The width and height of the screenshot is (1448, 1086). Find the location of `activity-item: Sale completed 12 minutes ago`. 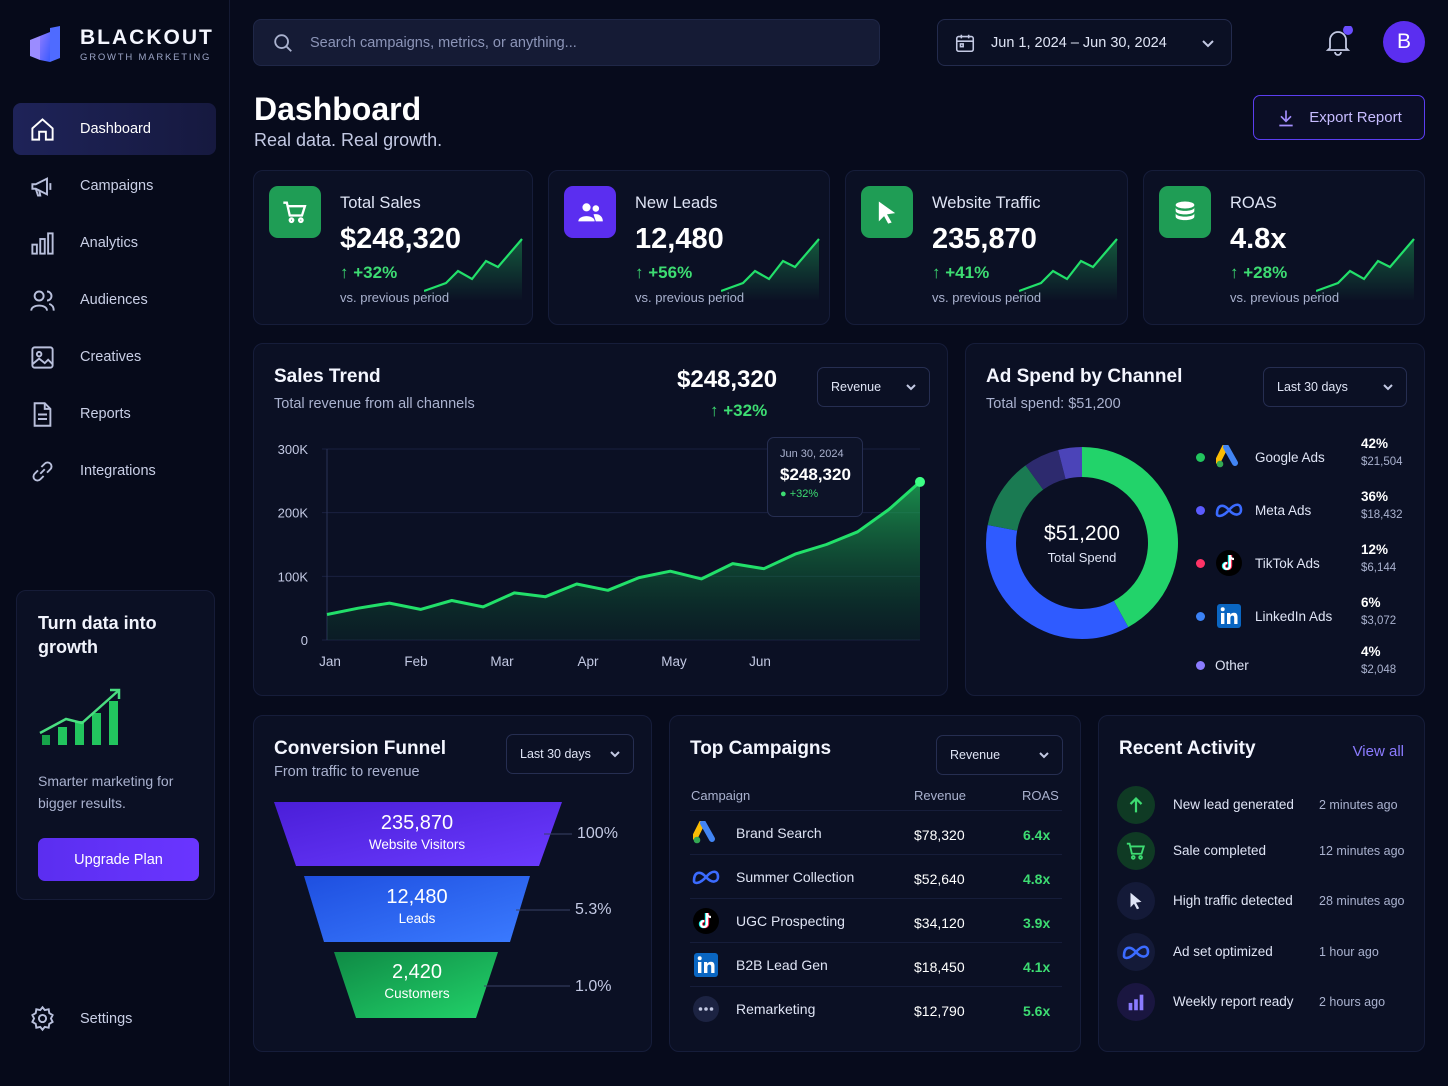

activity-item: Sale completed 12 minutes ago is located at coordinates (1262, 850).